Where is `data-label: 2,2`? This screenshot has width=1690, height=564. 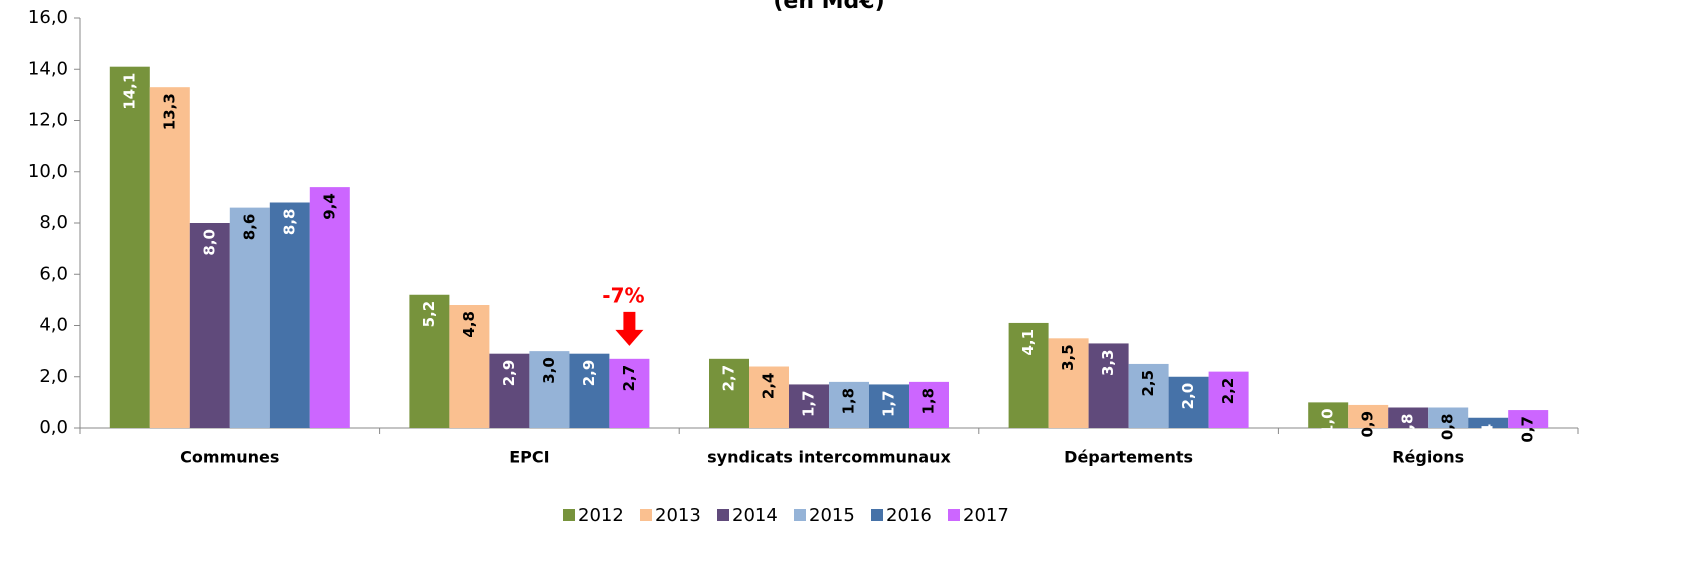 data-label: 2,2 is located at coordinates (1228, 391).